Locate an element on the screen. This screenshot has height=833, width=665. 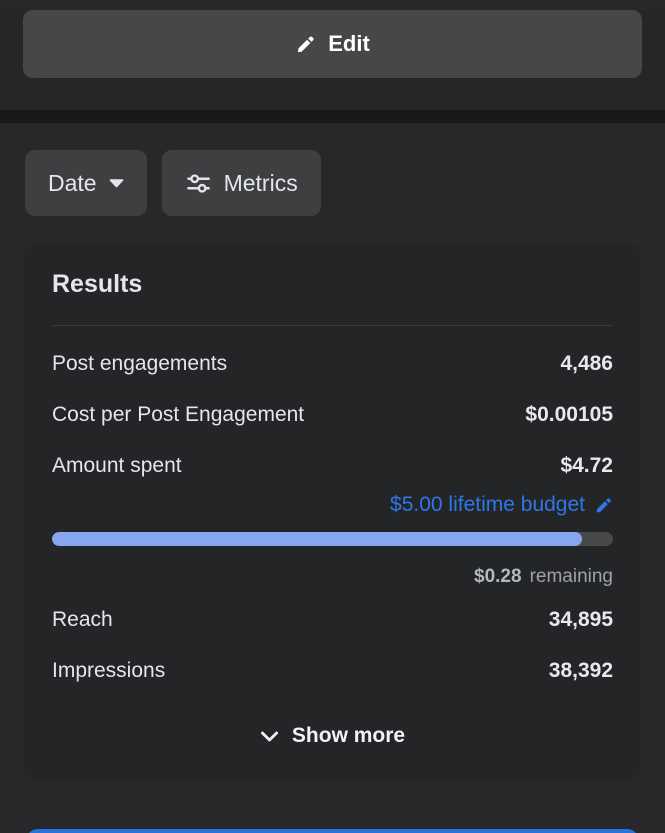
sliders-icon is located at coordinates (198, 183).